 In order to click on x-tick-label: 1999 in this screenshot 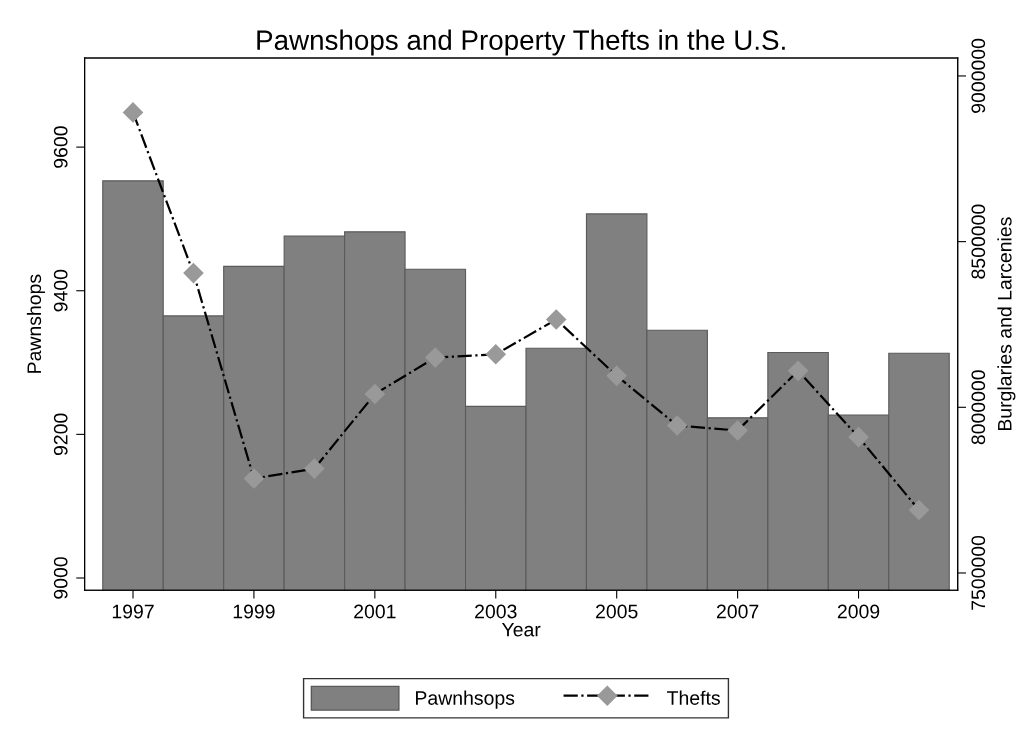, I will do `click(254, 611)`.